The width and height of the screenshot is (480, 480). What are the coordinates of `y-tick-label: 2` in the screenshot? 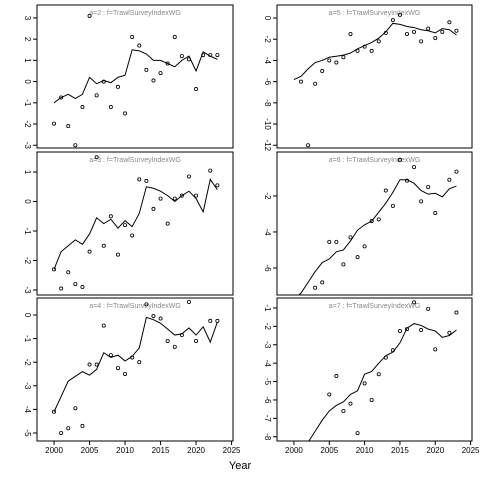 It's located at (27, 39).